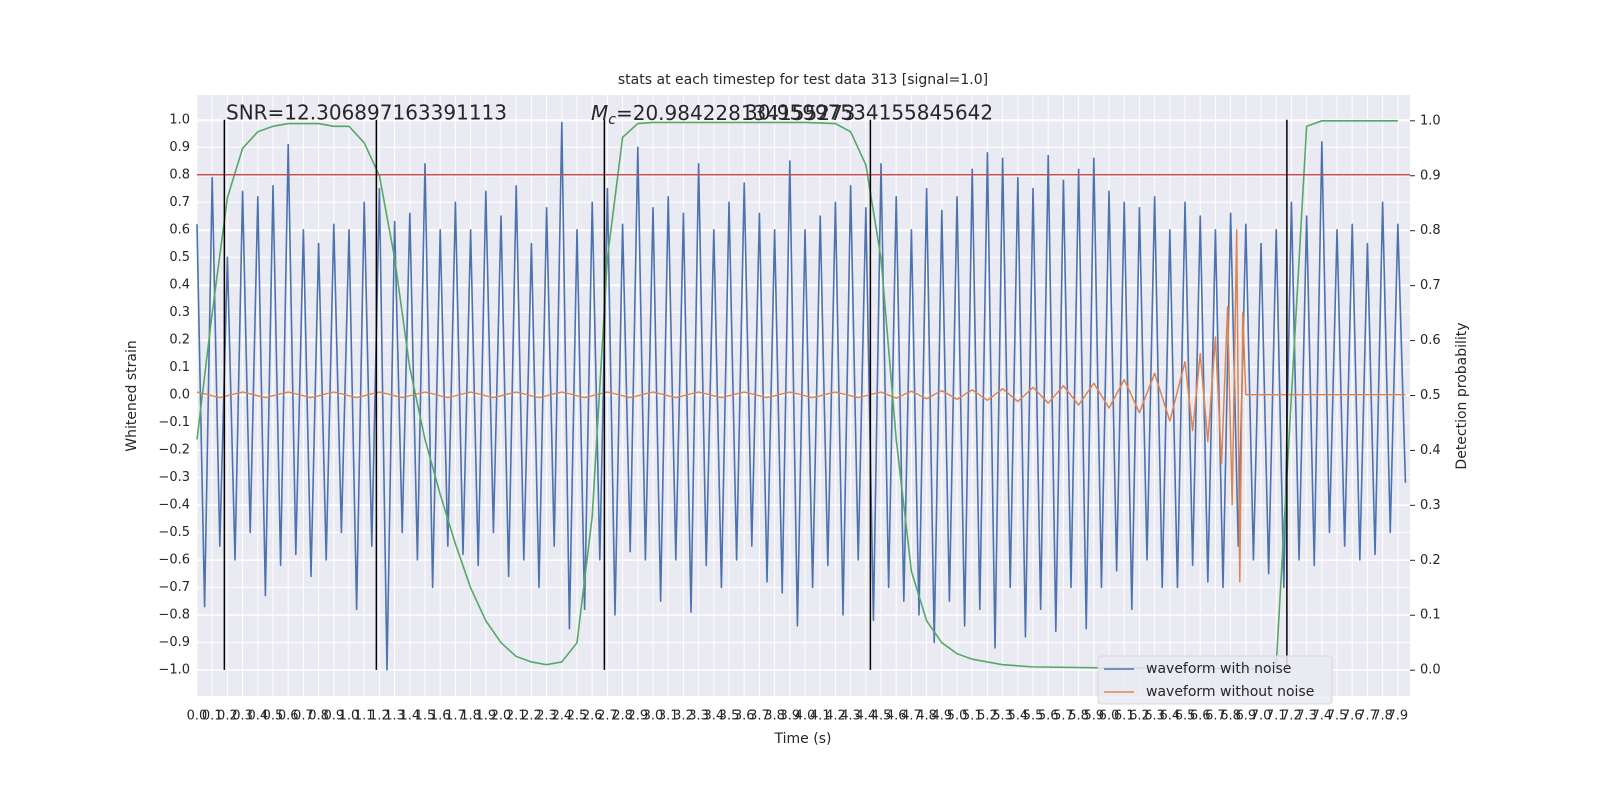 Image resolution: width=1600 pixels, height=800 pixels. What do you see at coordinates (349, 716) in the screenshot?
I see `x-tick-label: 1.0` at bounding box center [349, 716].